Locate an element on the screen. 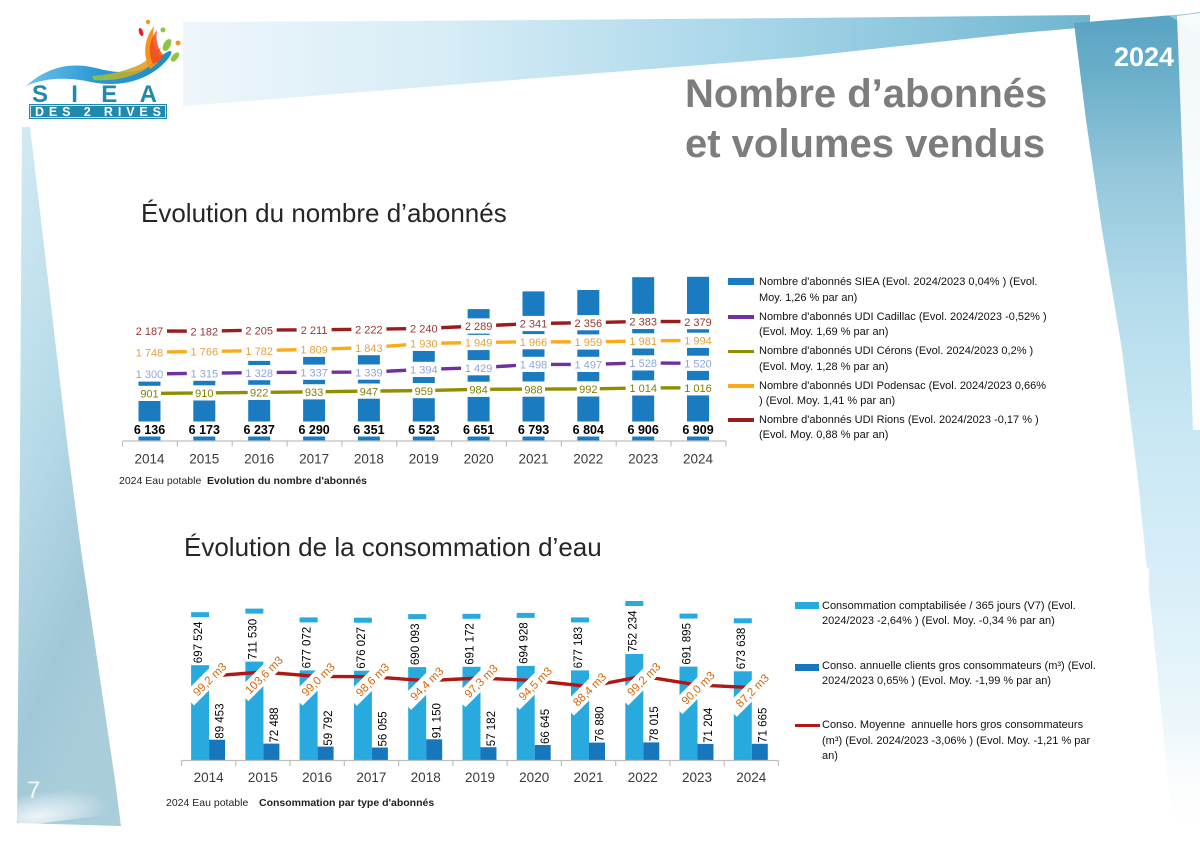 Image resolution: width=1200 pixels, height=848 pixels. svg-text: 1 966 is located at coordinates (534, 343).